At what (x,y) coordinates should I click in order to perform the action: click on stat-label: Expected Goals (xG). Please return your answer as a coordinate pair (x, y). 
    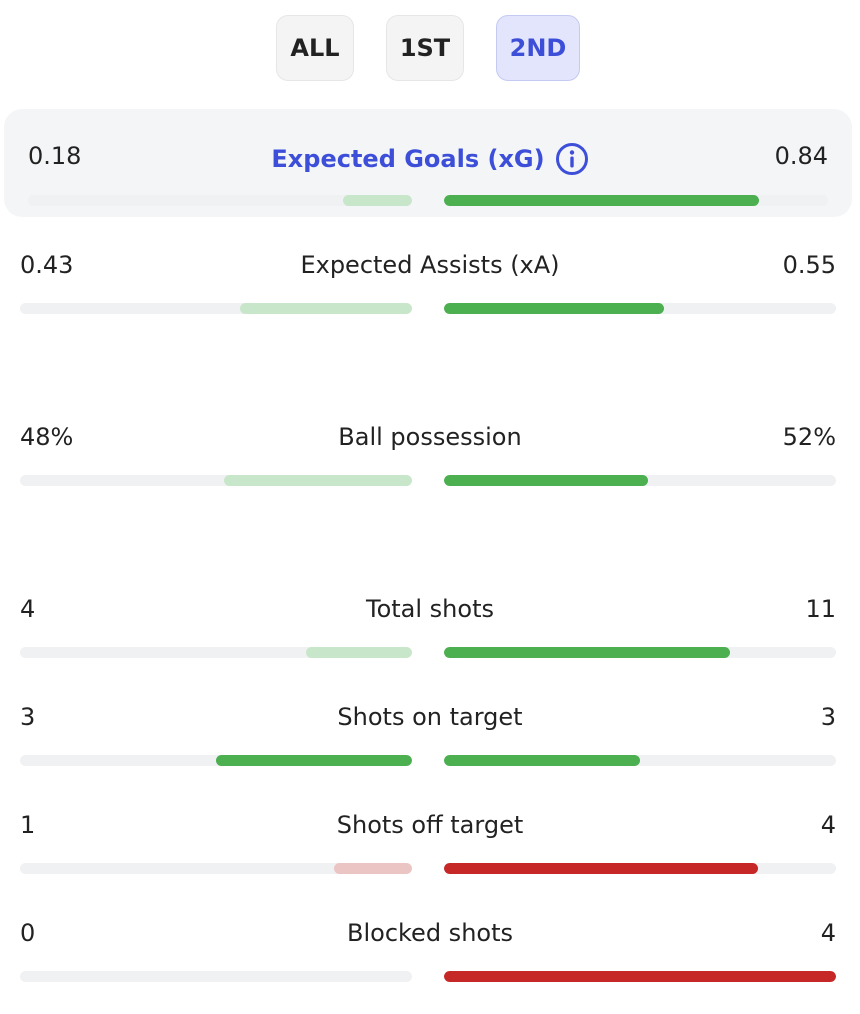
    Looking at the image, I should click on (408, 159).